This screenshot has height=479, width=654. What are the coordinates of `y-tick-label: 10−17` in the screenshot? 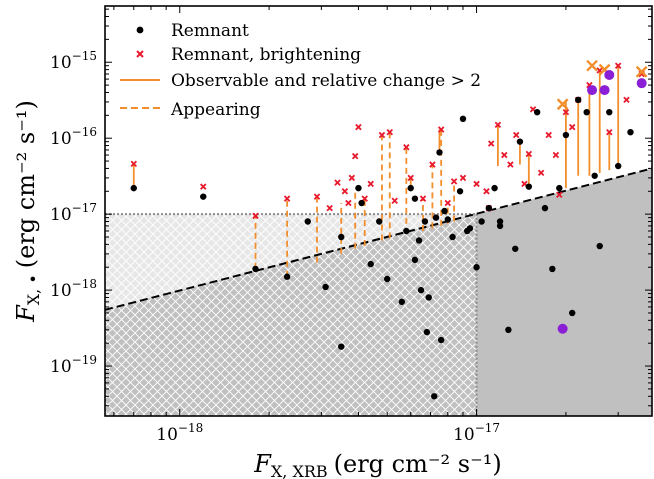 It's located at (73, 213).